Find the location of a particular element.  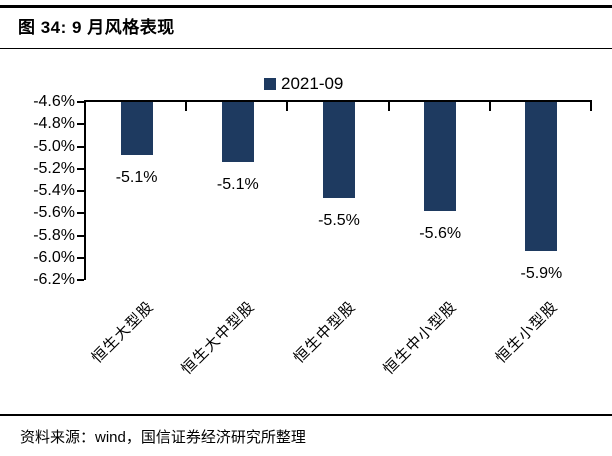

figure-title: 图 34: 9 月风格表现 is located at coordinates (96, 27).